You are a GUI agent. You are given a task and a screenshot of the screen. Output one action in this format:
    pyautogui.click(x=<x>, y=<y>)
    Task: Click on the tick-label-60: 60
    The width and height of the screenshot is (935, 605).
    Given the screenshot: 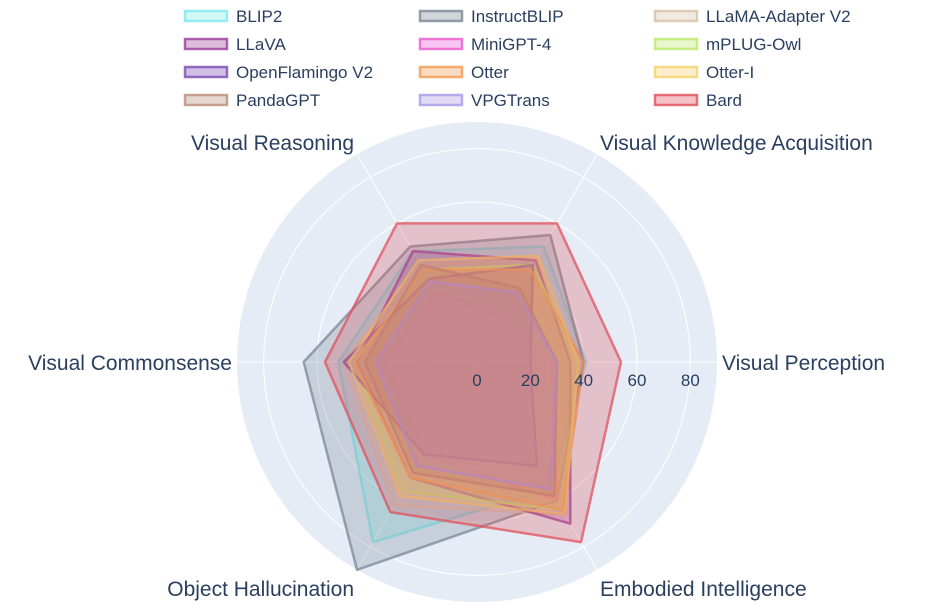 What is the action you would take?
    pyautogui.click(x=637, y=380)
    